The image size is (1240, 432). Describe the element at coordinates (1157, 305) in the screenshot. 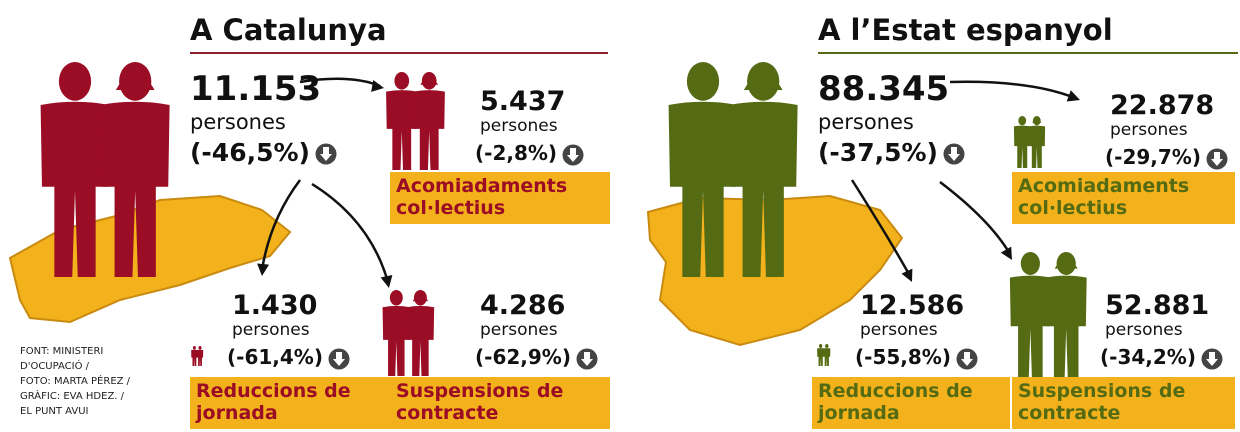

I see `item-value: 52.881` at that location.